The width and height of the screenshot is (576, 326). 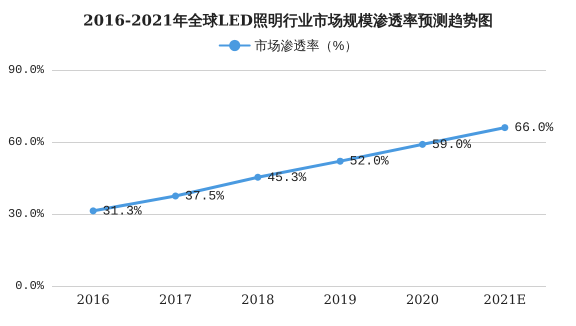 What do you see at coordinates (505, 300) in the screenshot?
I see `x-tick-label: 2021E` at bounding box center [505, 300].